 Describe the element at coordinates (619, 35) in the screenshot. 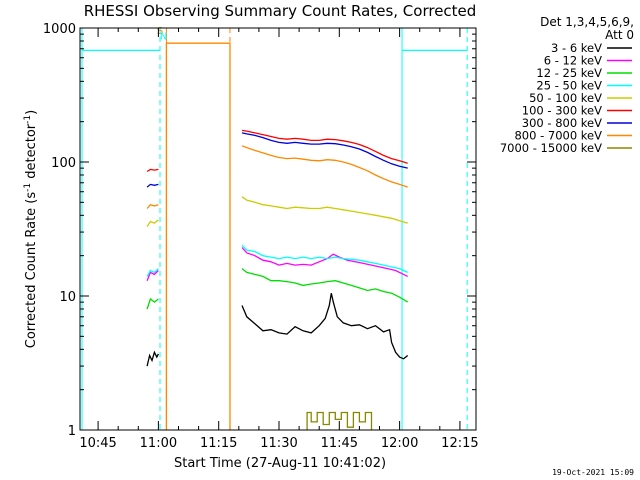

I see `legend-header-line-2: Att 0` at that location.